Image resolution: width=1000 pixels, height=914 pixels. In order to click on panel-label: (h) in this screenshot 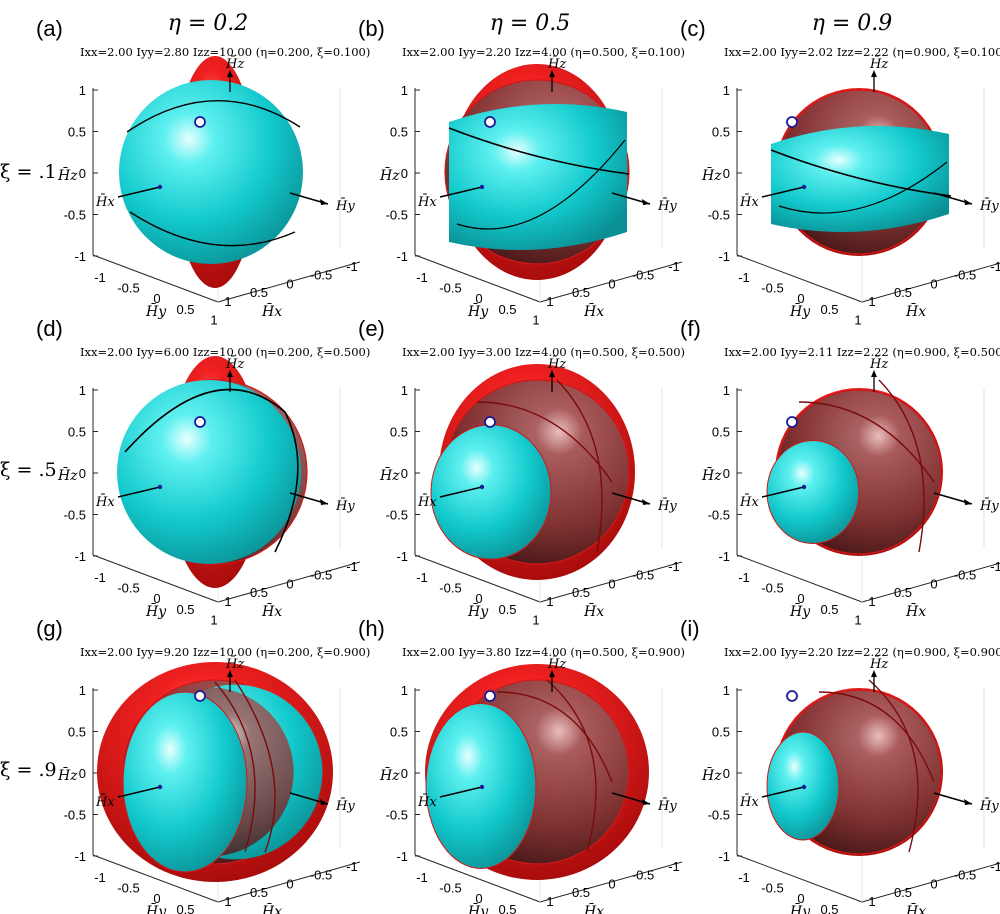, I will do `click(371, 628)`.